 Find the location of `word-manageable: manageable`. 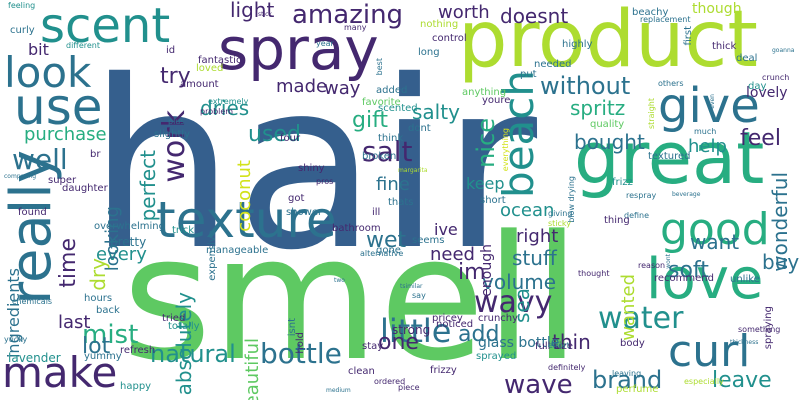

word-manageable: manageable is located at coordinates (237, 250).